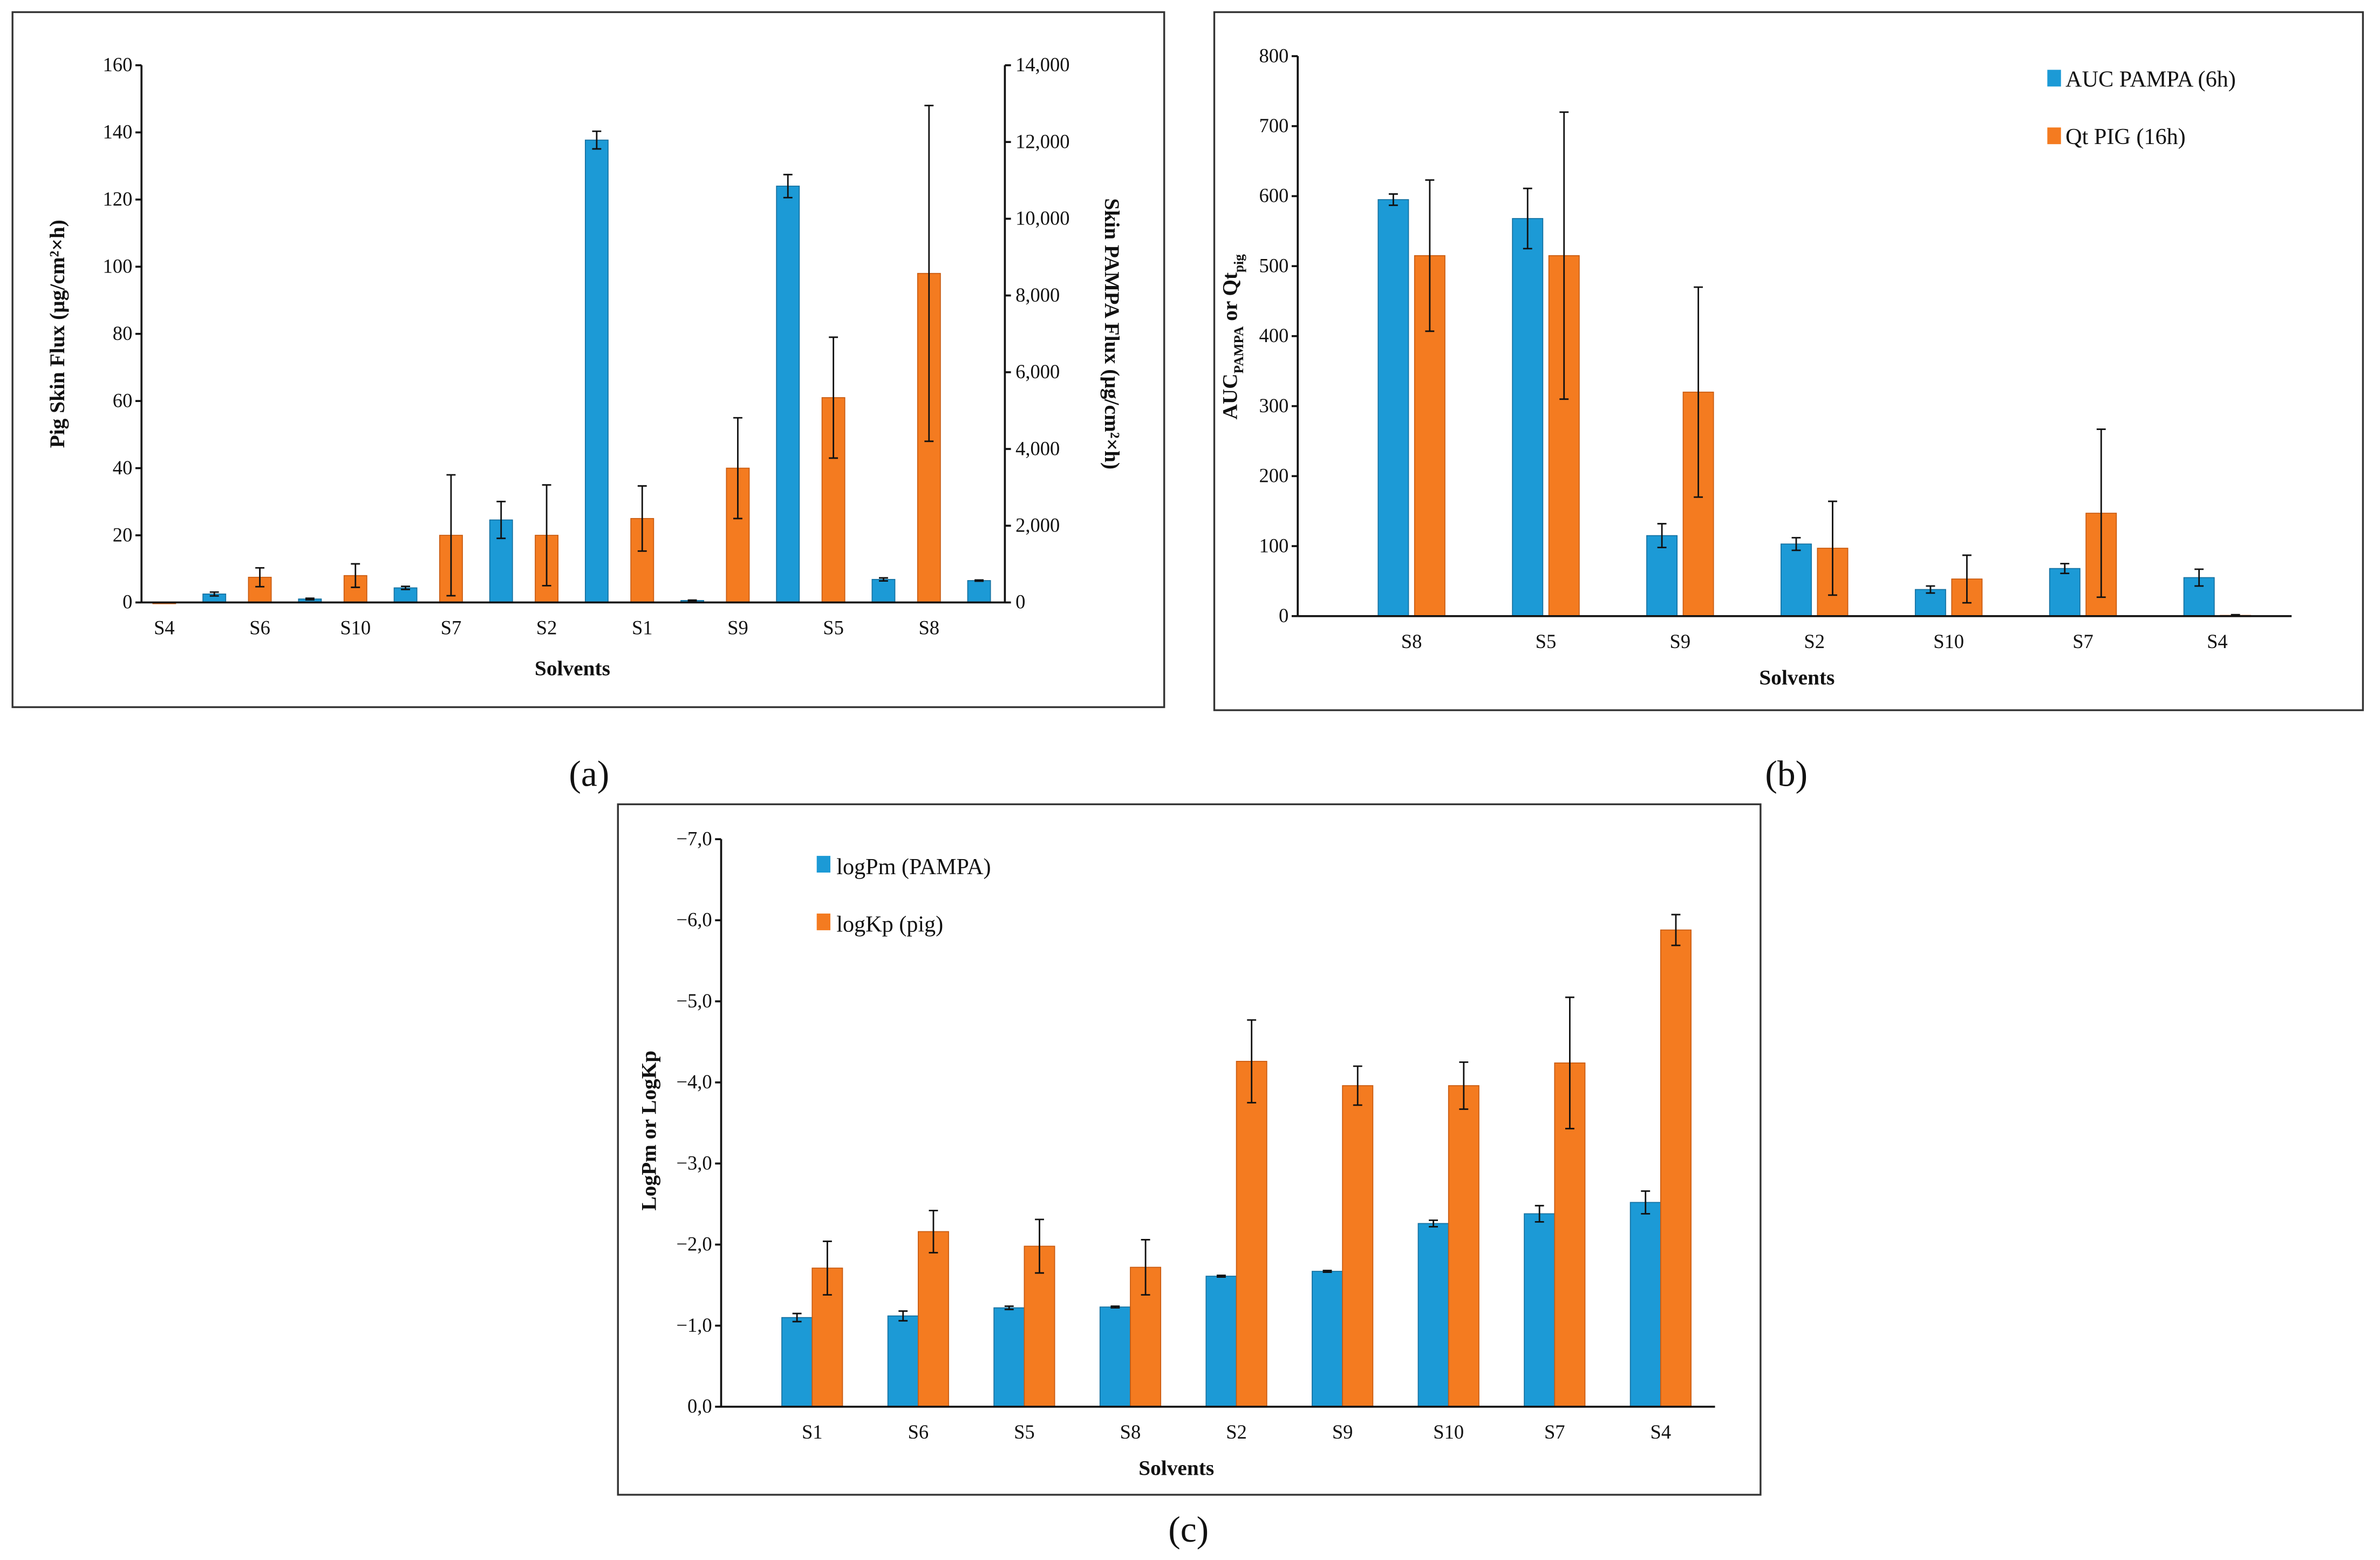 The height and width of the screenshot is (1560, 2380). What do you see at coordinates (118, 65) in the screenshot?
I see `y-tick-label: 160` at bounding box center [118, 65].